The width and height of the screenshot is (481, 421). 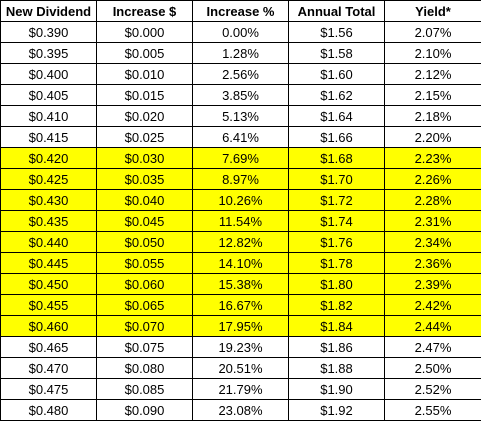 What do you see at coordinates (433, 347) in the screenshot?
I see `yield-cell: 2.47%` at bounding box center [433, 347].